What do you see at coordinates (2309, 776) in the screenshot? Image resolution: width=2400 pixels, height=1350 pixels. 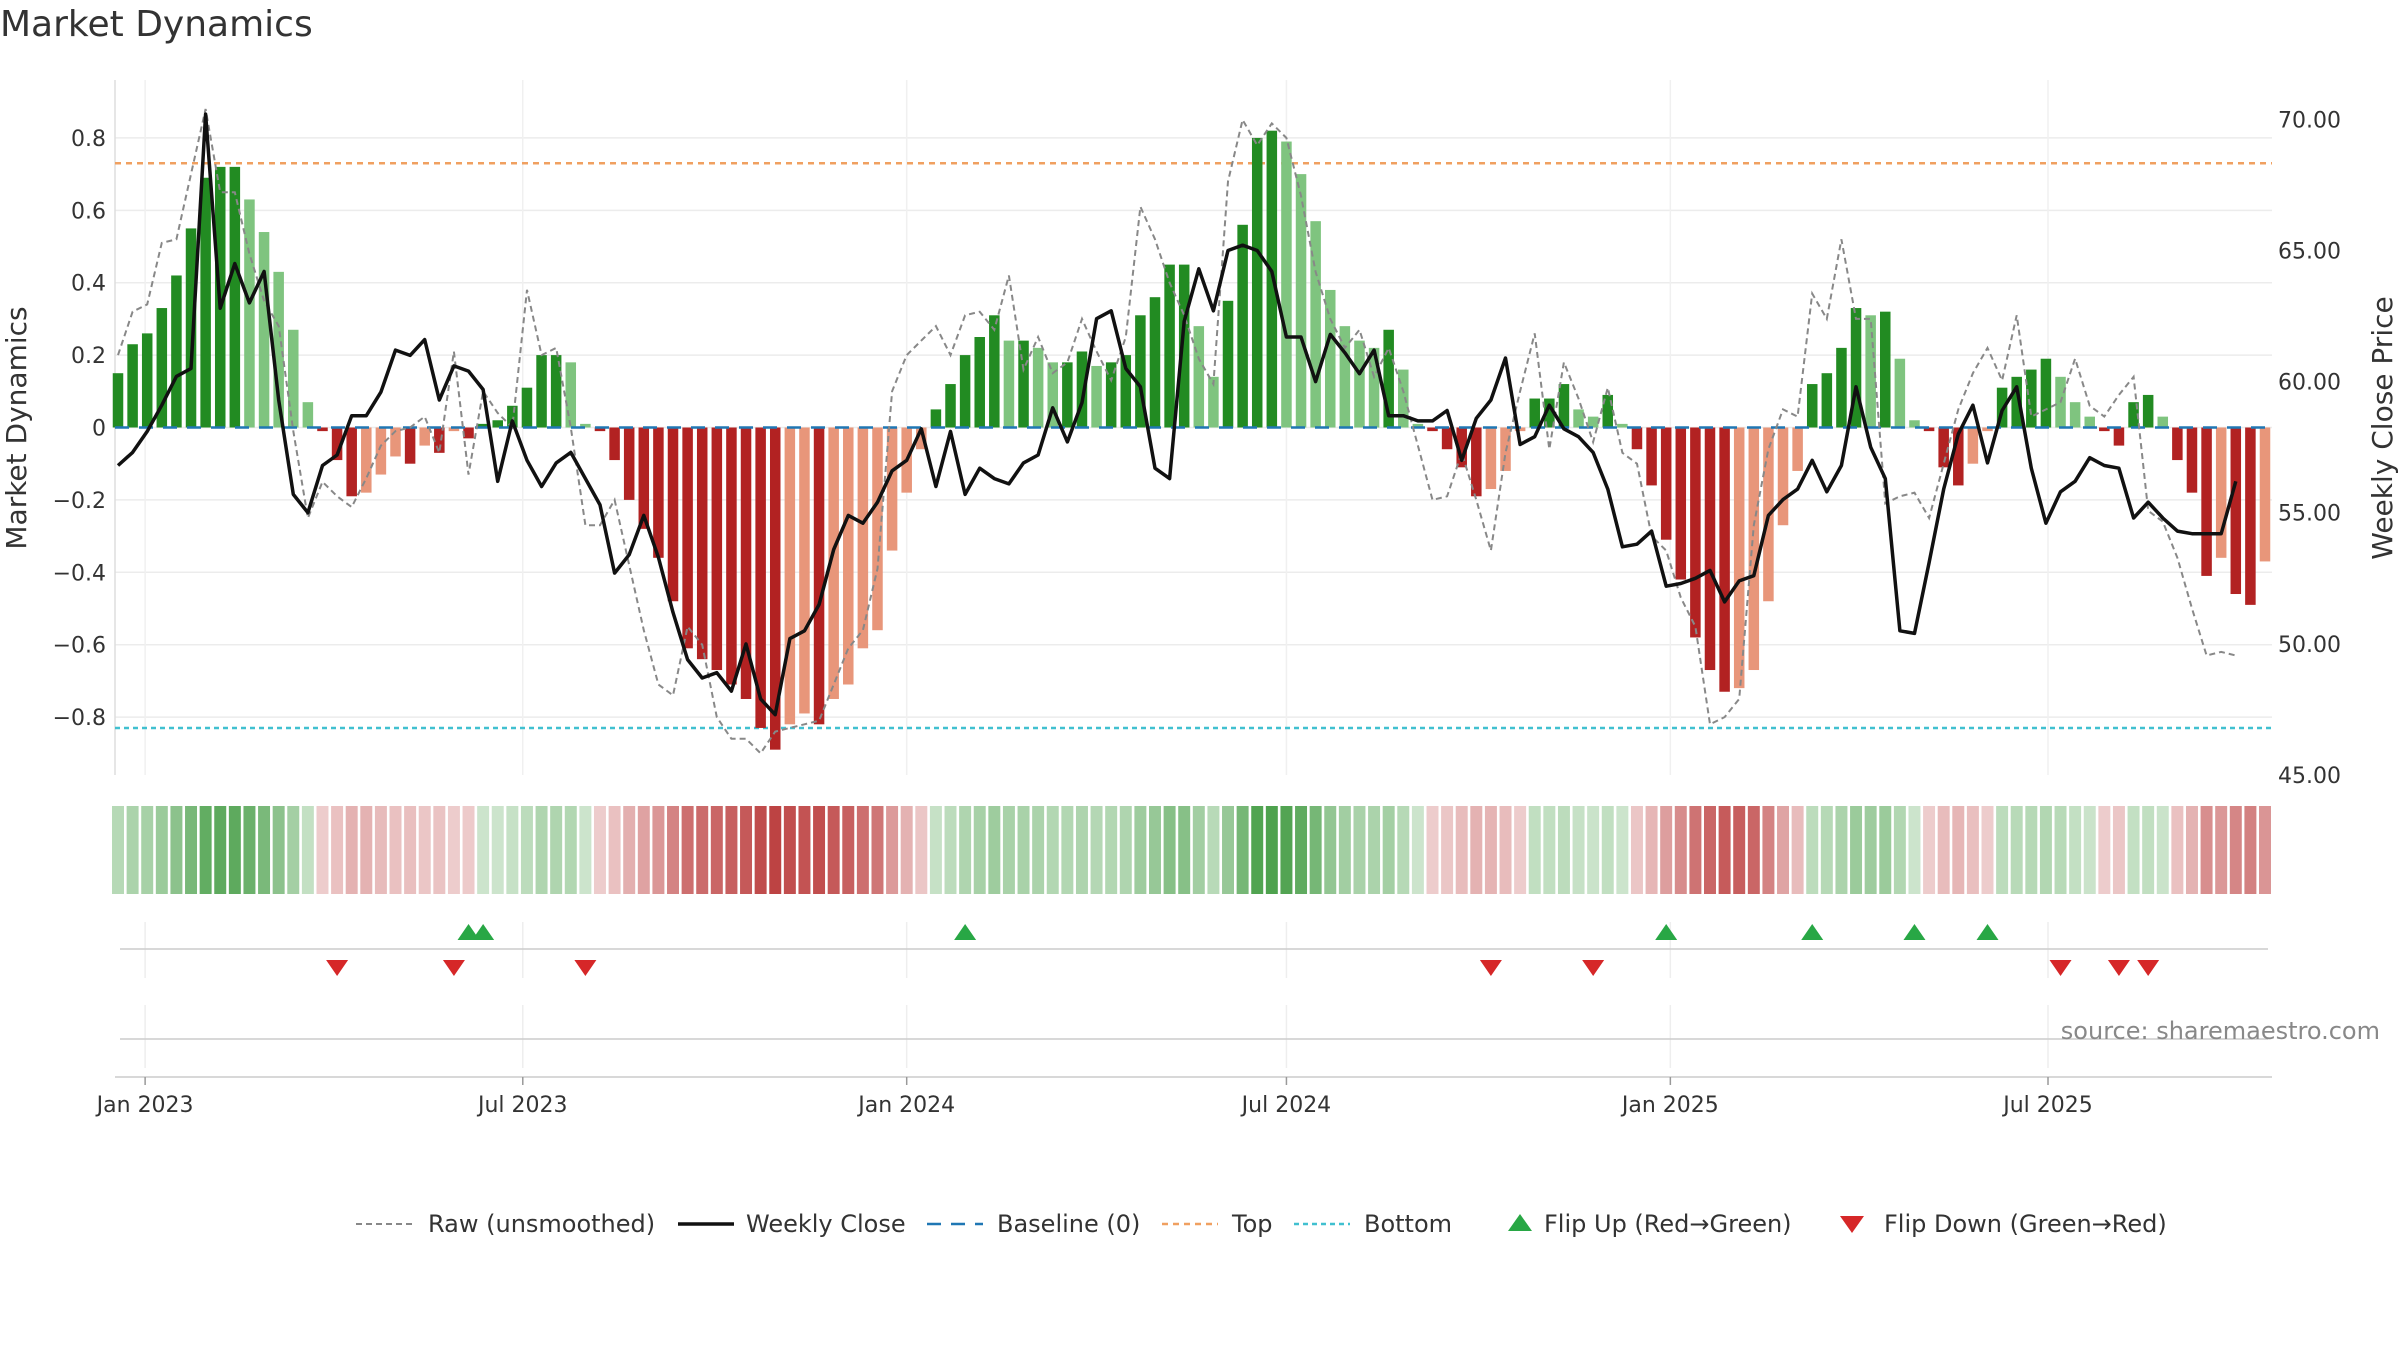 I see `right-tick-label: 45.00` at bounding box center [2309, 776].